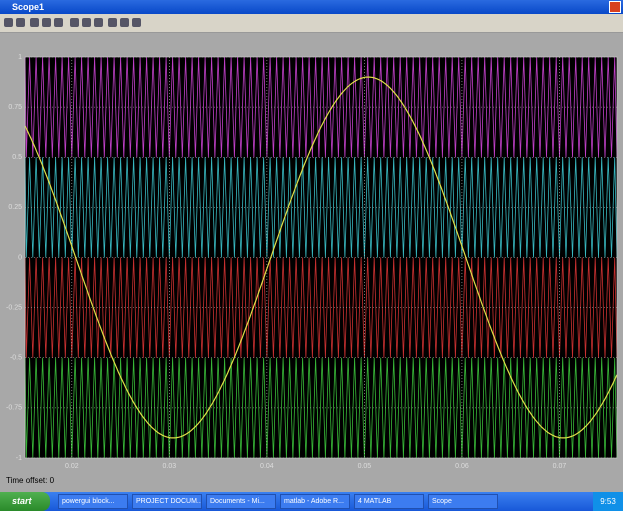 This screenshot has width=623, height=511. Describe the element at coordinates (615, 7) in the screenshot. I see `close-button` at that location.